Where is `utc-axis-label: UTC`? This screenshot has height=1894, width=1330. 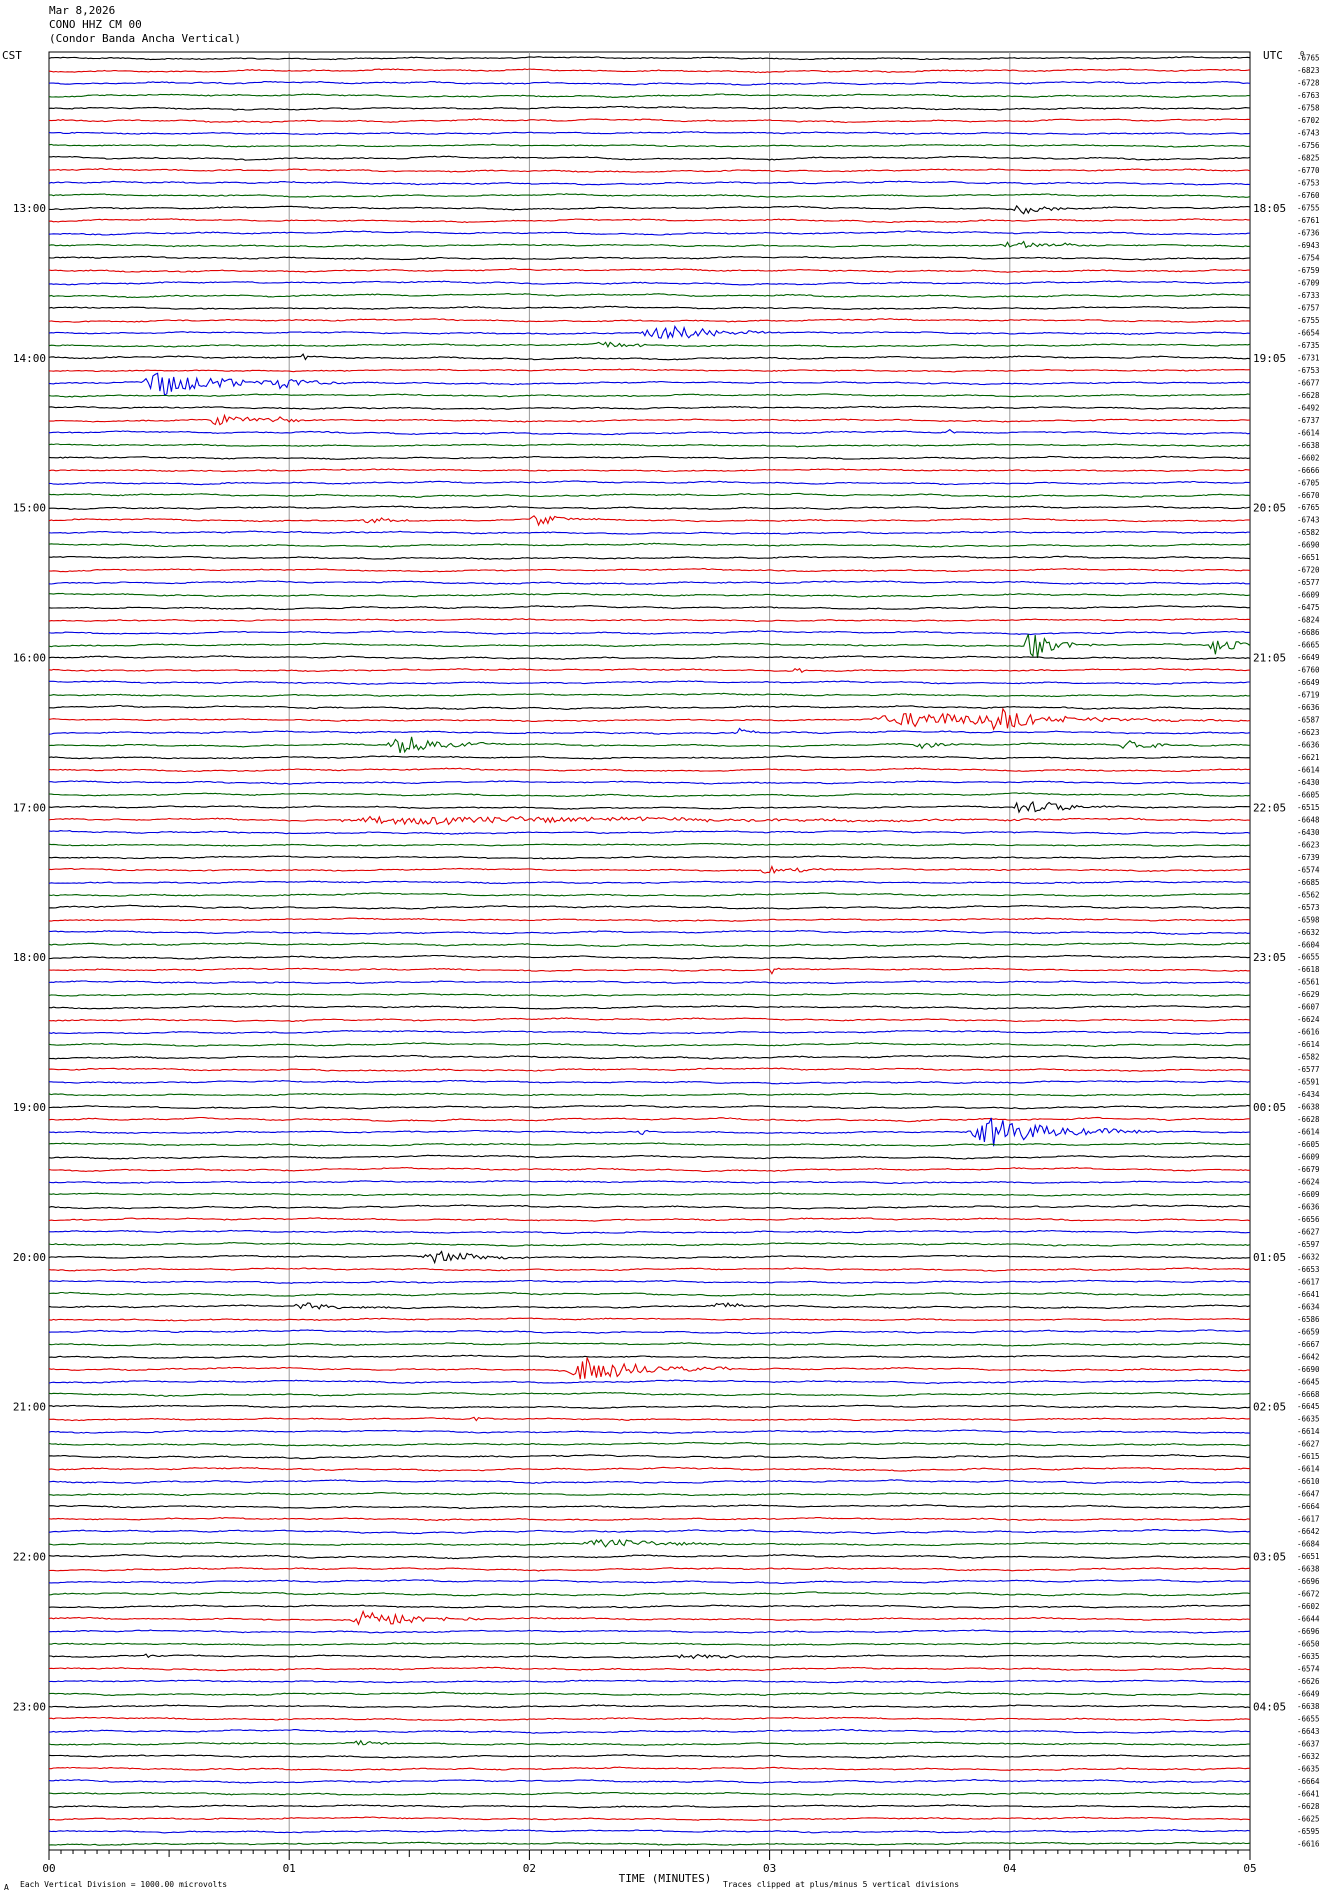
utc-axis-label: UTC is located at coordinates (1273, 55).